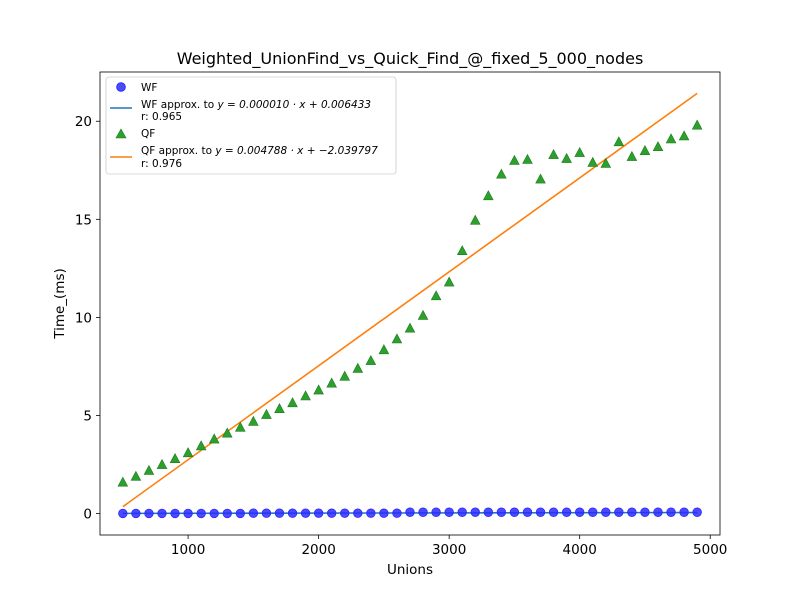 The image size is (800, 600). What do you see at coordinates (318, 550) in the screenshot?
I see `x-tick-label: 2000` at bounding box center [318, 550].